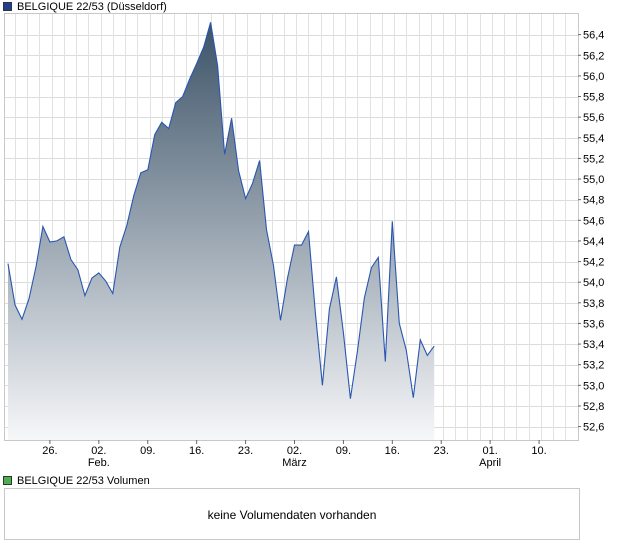 The width and height of the screenshot is (620, 546). What do you see at coordinates (7, 480) in the screenshot?
I see `volume-legend-swatch` at bounding box center [7, 480].